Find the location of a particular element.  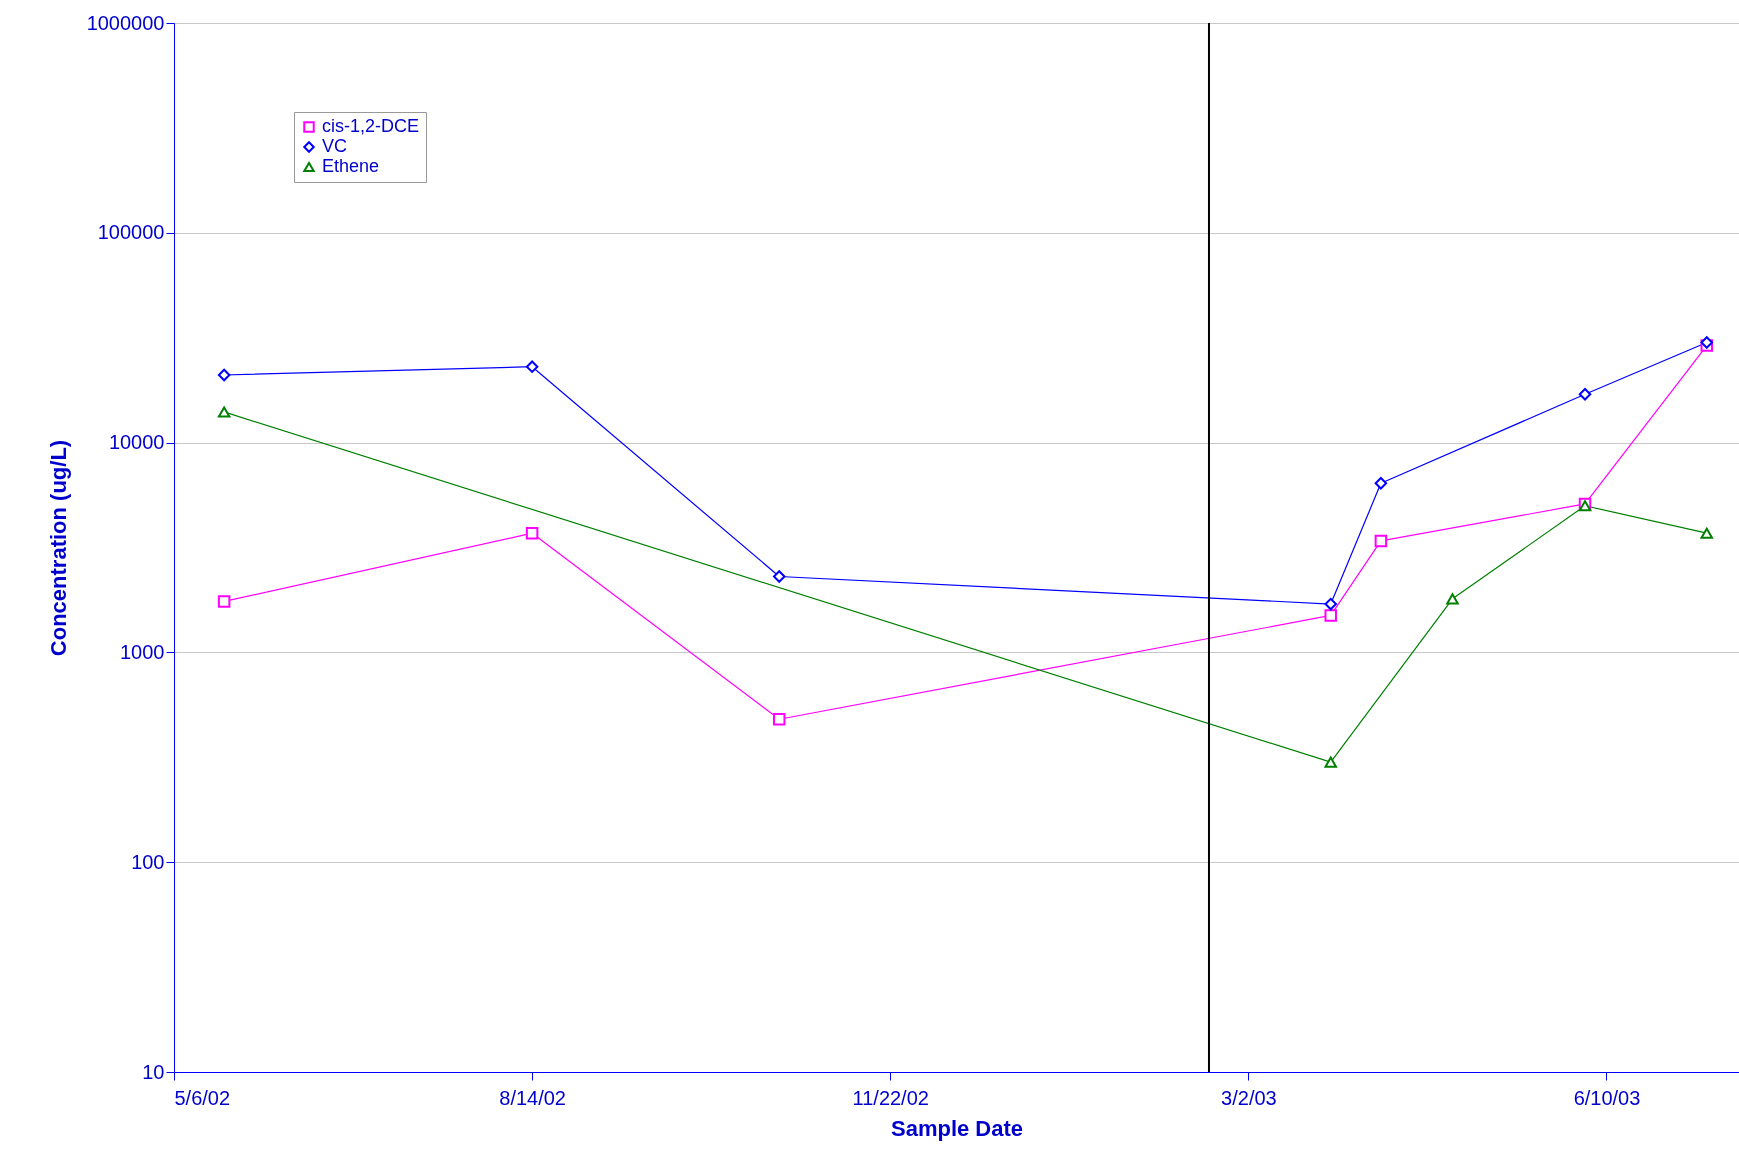

y-tick-label: 100000 is located at coordinates (131, 232).